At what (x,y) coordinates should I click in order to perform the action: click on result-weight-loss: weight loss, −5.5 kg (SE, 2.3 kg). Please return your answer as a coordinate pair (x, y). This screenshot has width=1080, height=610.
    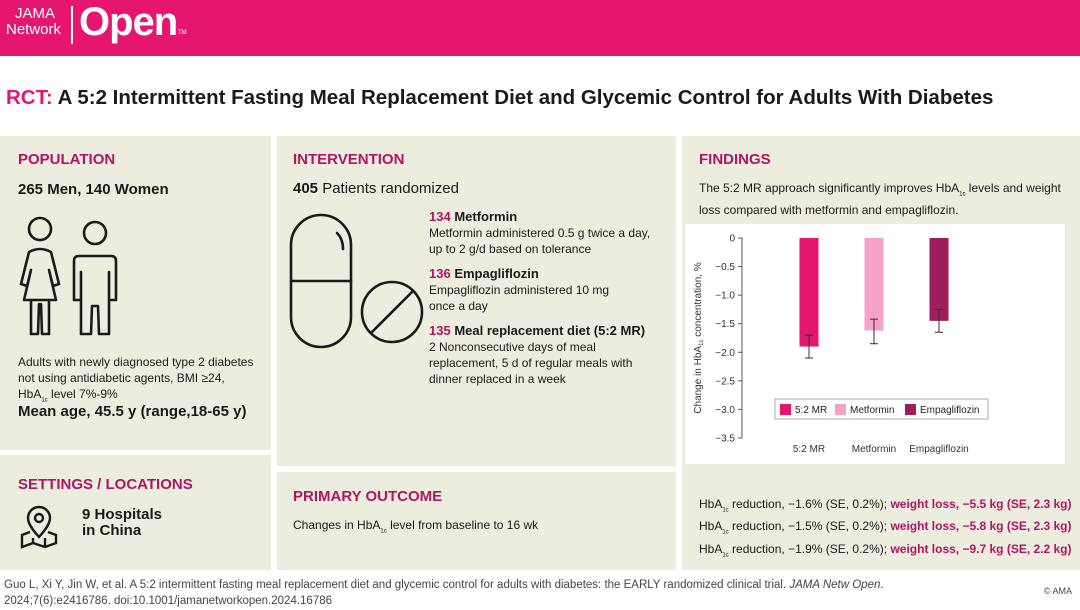
    Looking at the image, I should click on (979, 504).